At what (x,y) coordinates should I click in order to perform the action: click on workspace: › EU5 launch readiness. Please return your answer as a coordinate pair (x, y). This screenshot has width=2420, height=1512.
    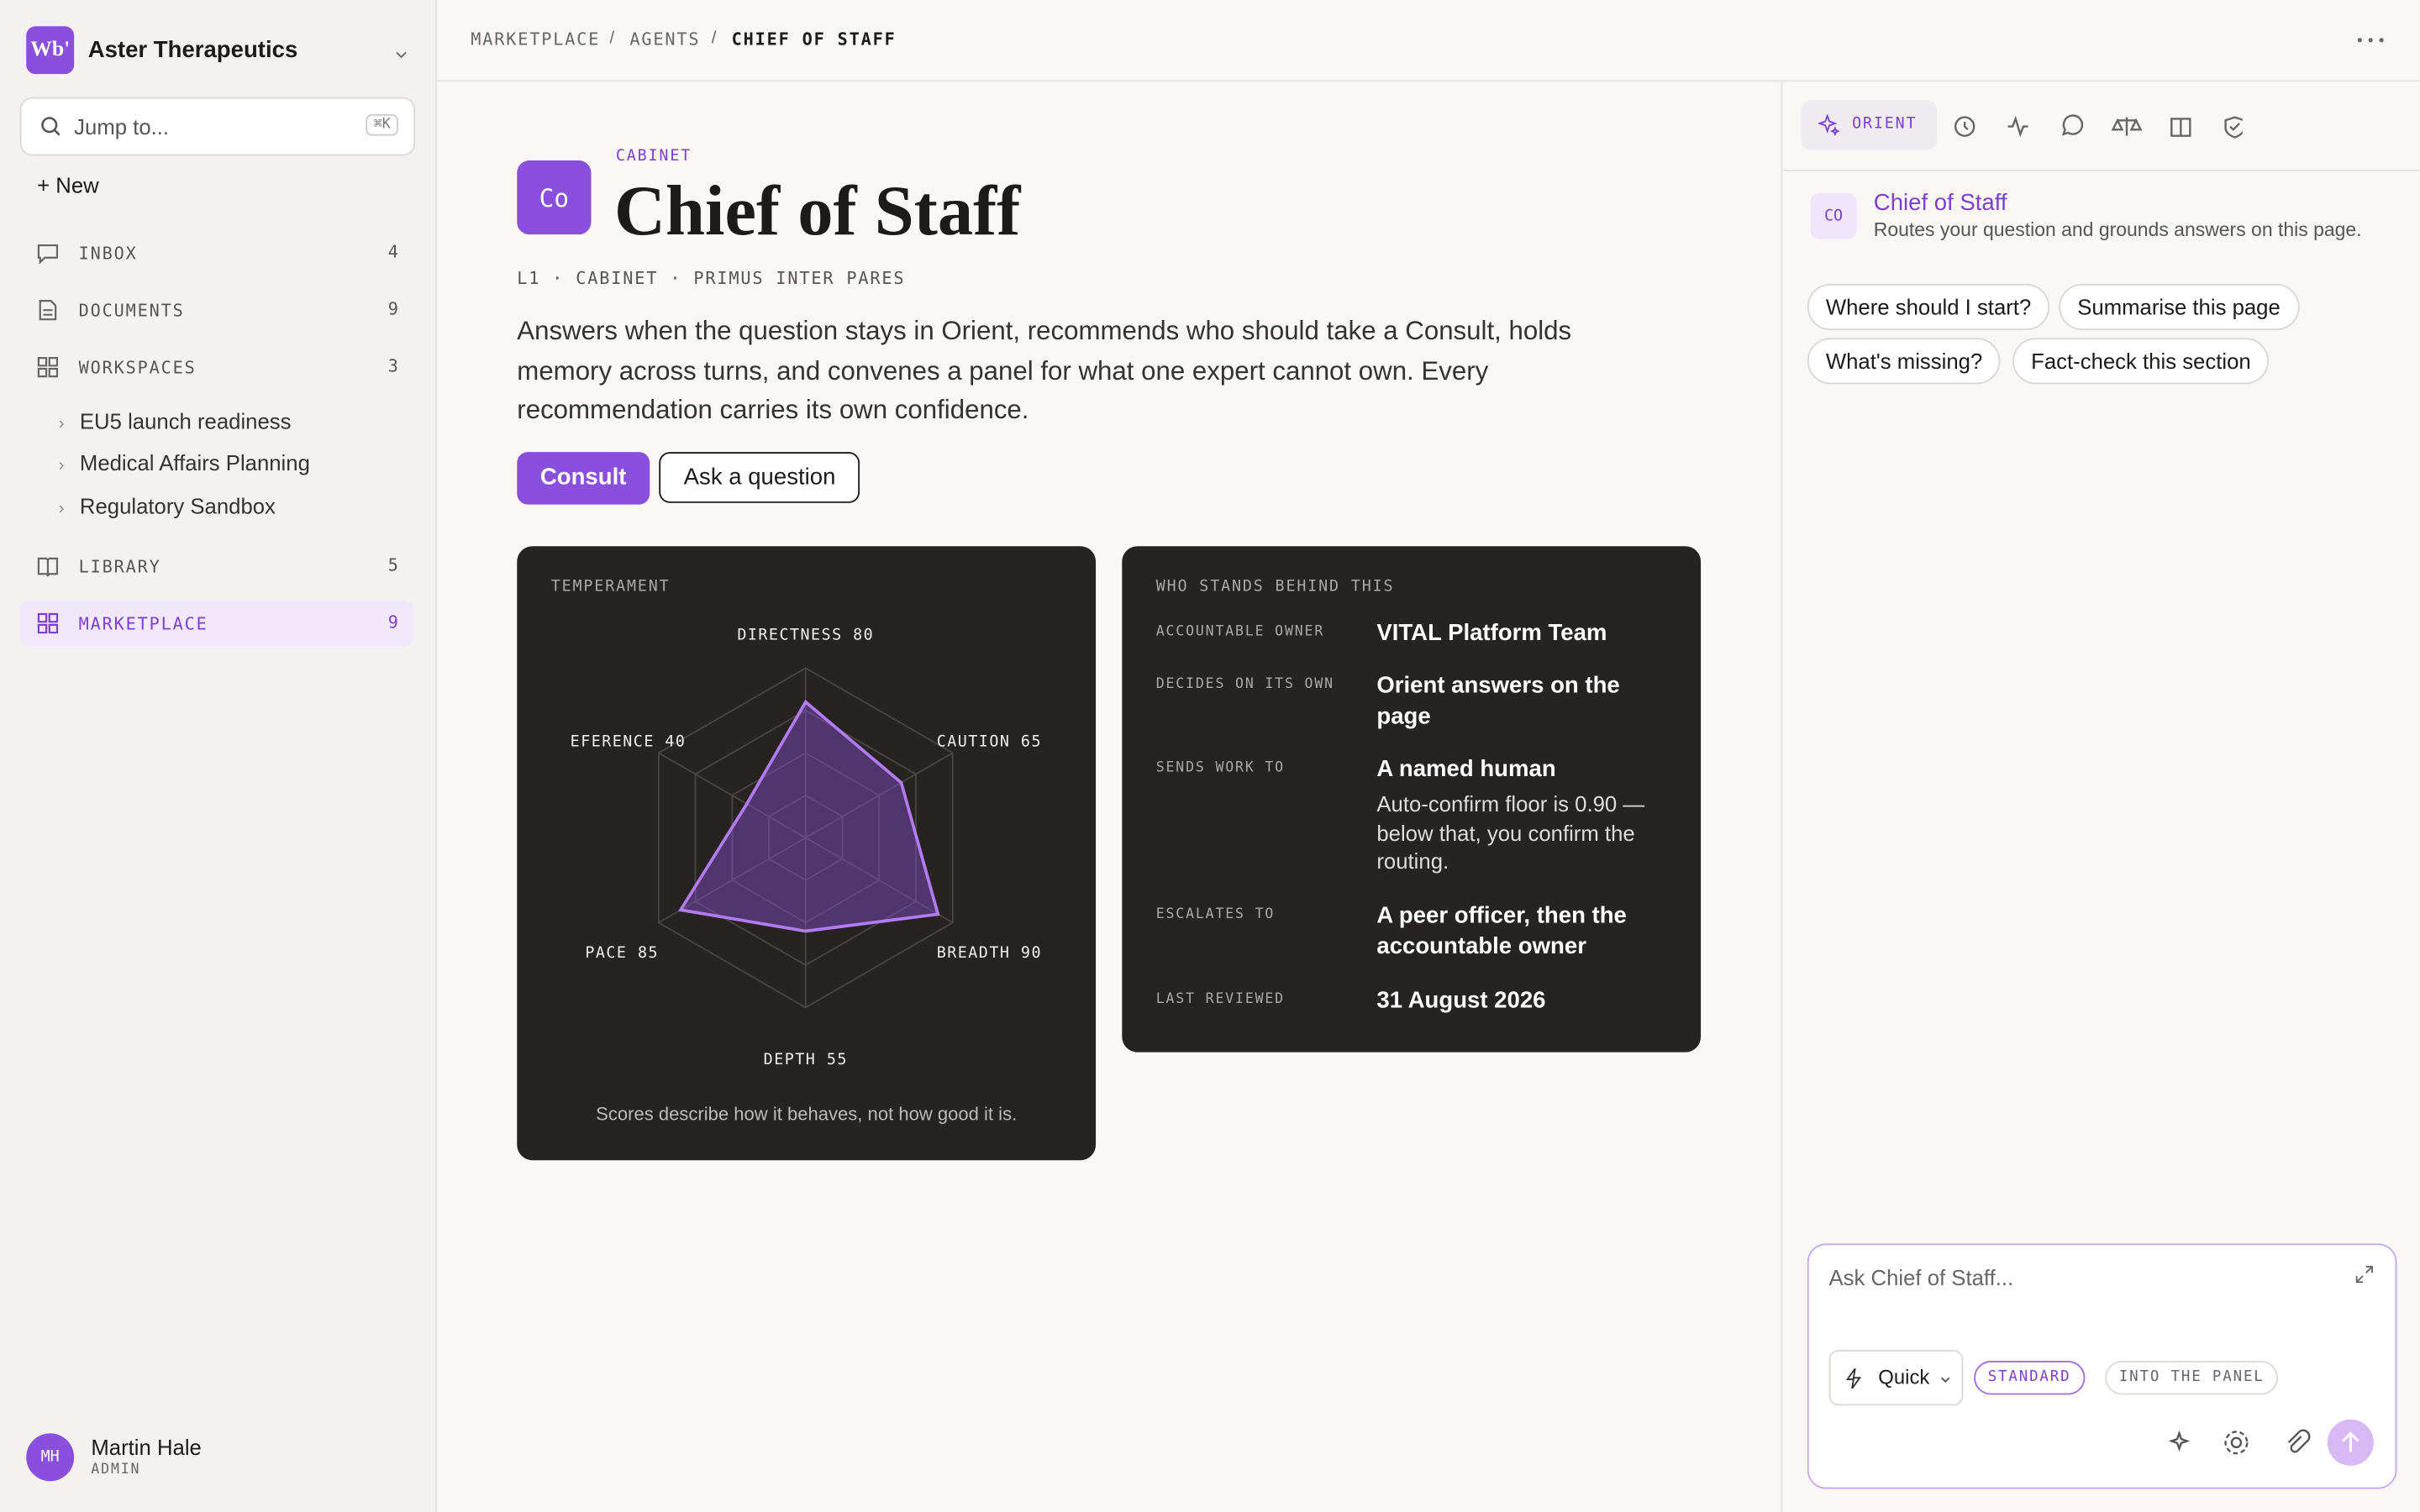
    Looking at the image, I should click on (176, 421).